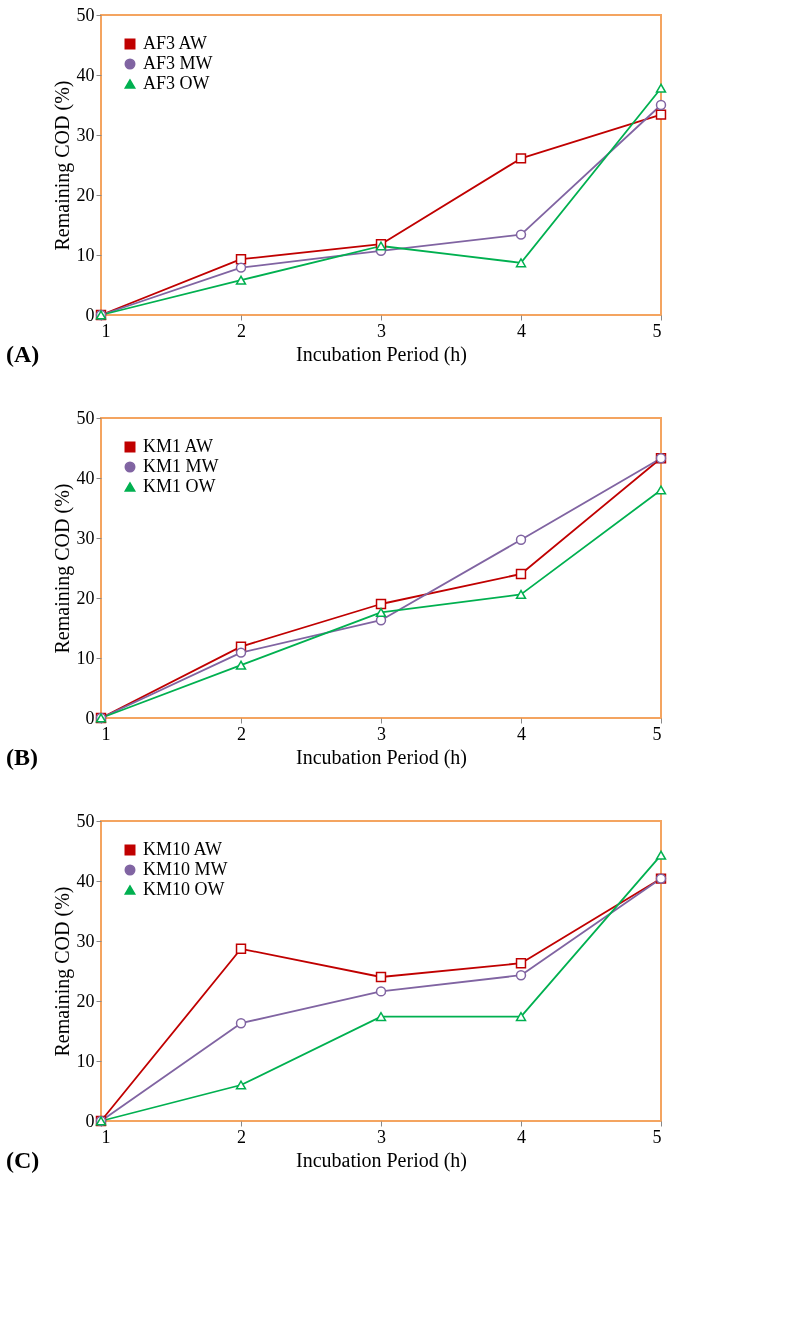 This screenshot has height=1344, width=811. What do you see at coordinates (179, 486) in the screenshot?
I see `legend-label: KM1 OW` at bounding box center [179, 486].